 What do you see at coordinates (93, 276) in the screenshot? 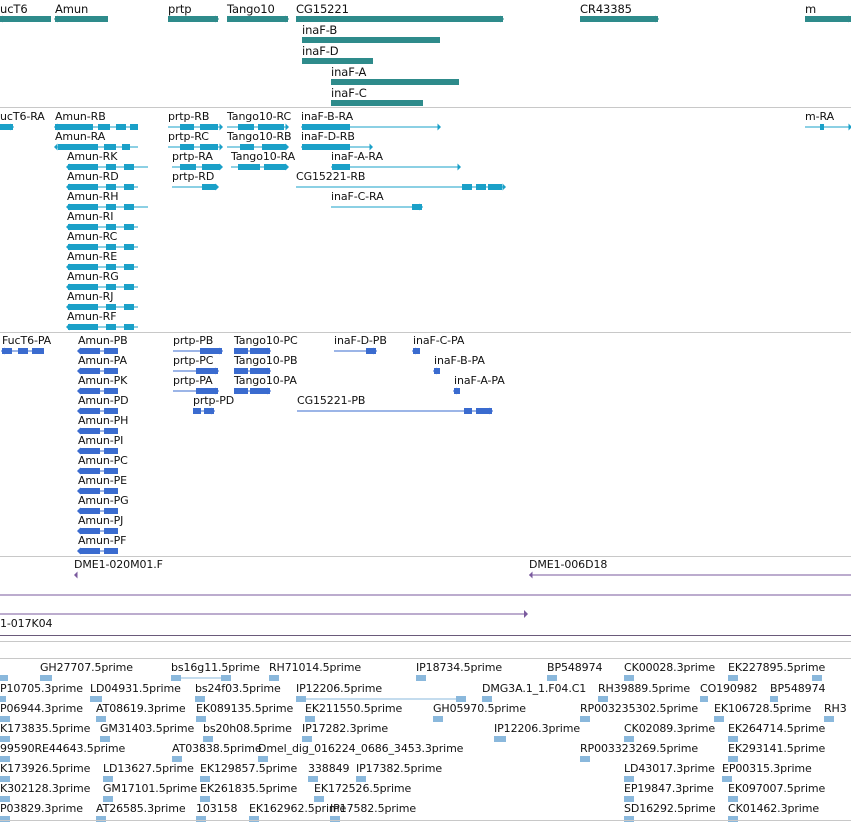
I see `transcript-label: Amun-RG` at bounding box center [93, 276].